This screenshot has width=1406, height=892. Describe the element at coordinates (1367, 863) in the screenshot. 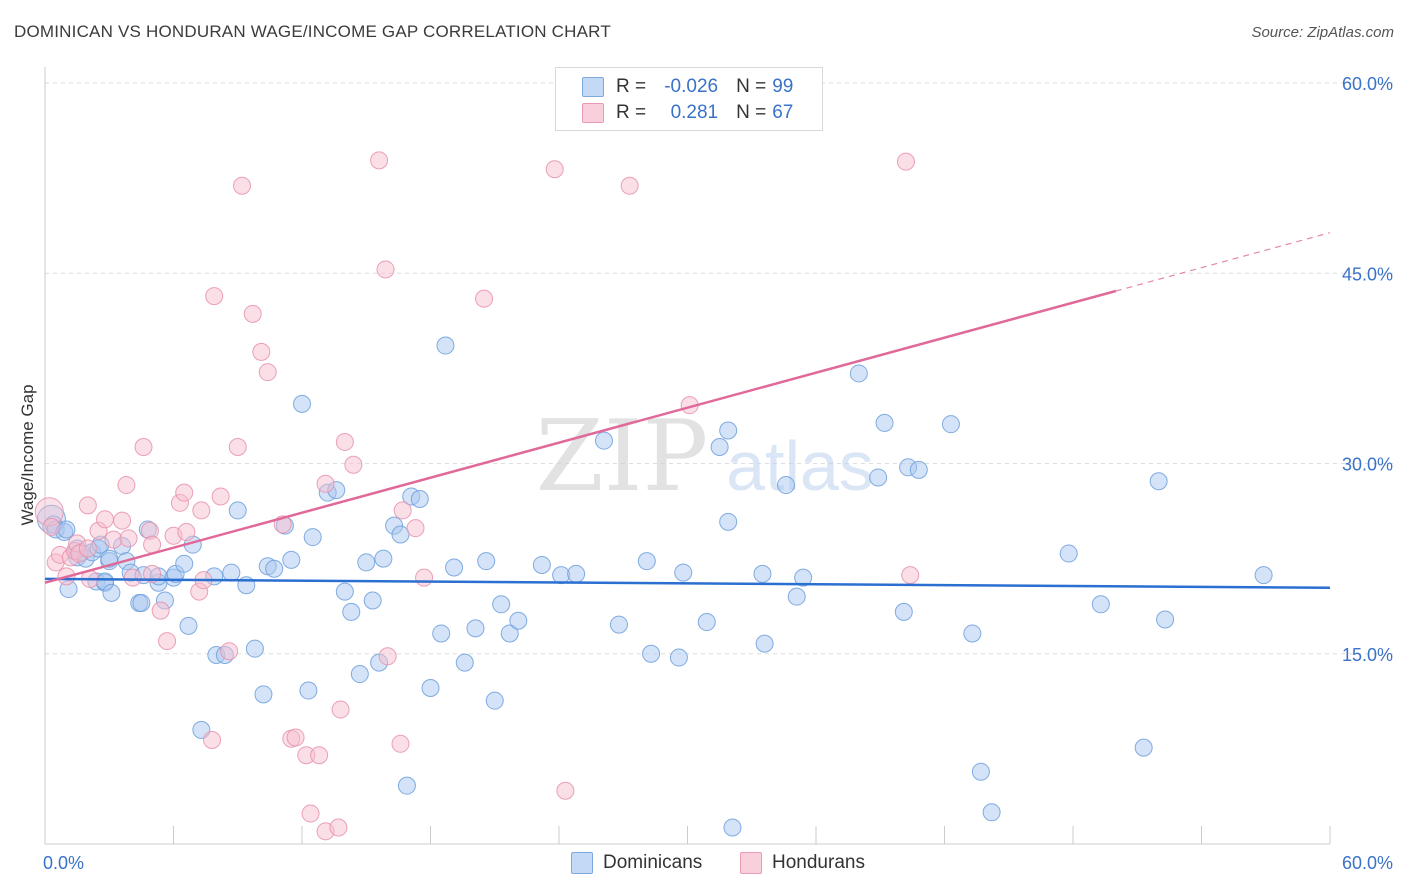

I see `x-tick-label: 60.0%` at that location.